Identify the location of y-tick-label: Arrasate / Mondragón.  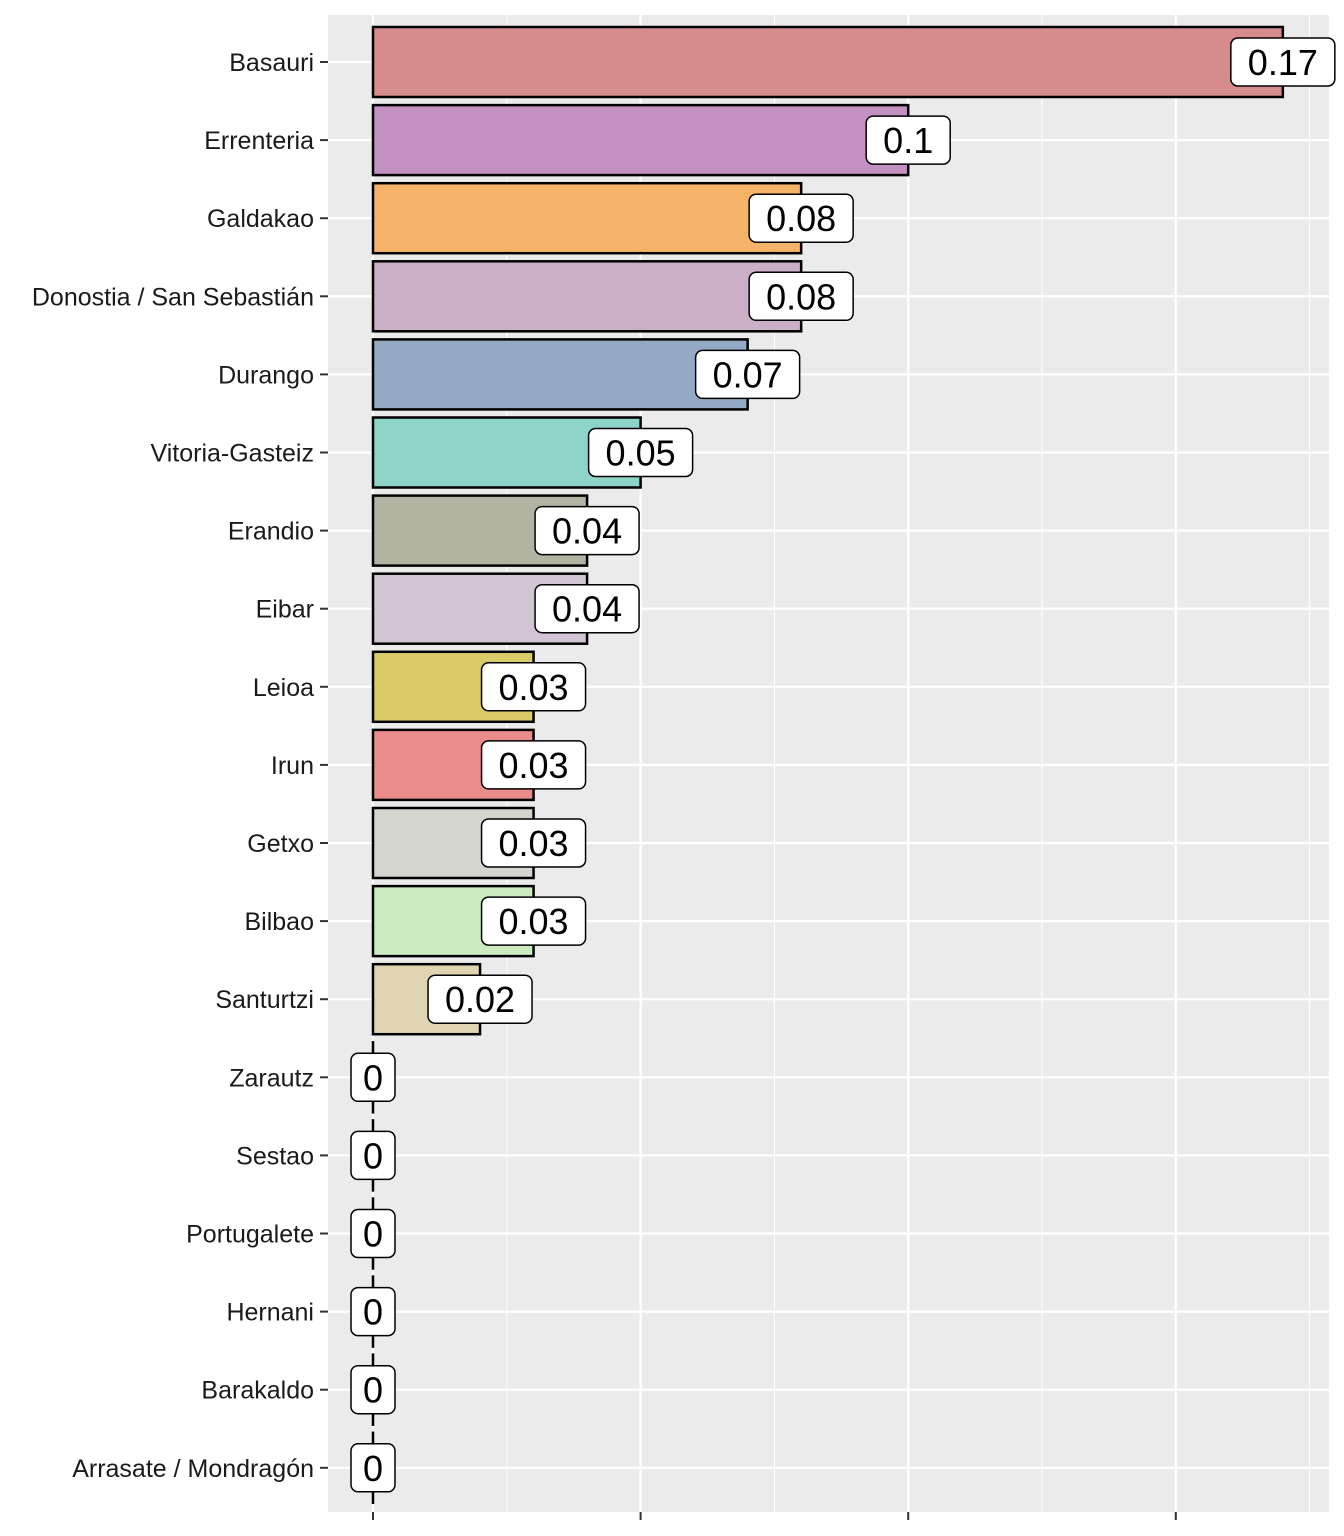
(193, 1469).